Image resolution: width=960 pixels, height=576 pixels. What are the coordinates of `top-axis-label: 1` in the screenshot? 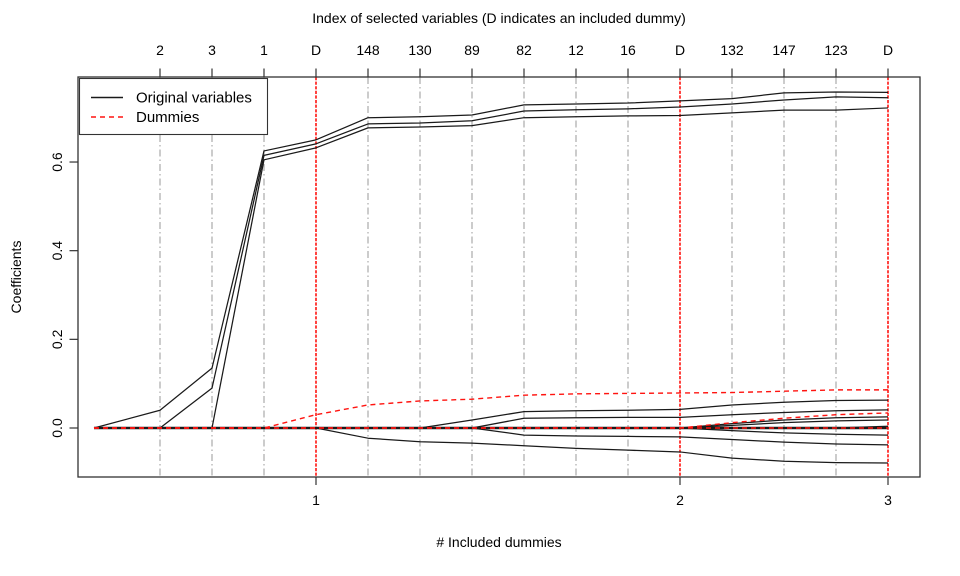 It's located at (264, 50).